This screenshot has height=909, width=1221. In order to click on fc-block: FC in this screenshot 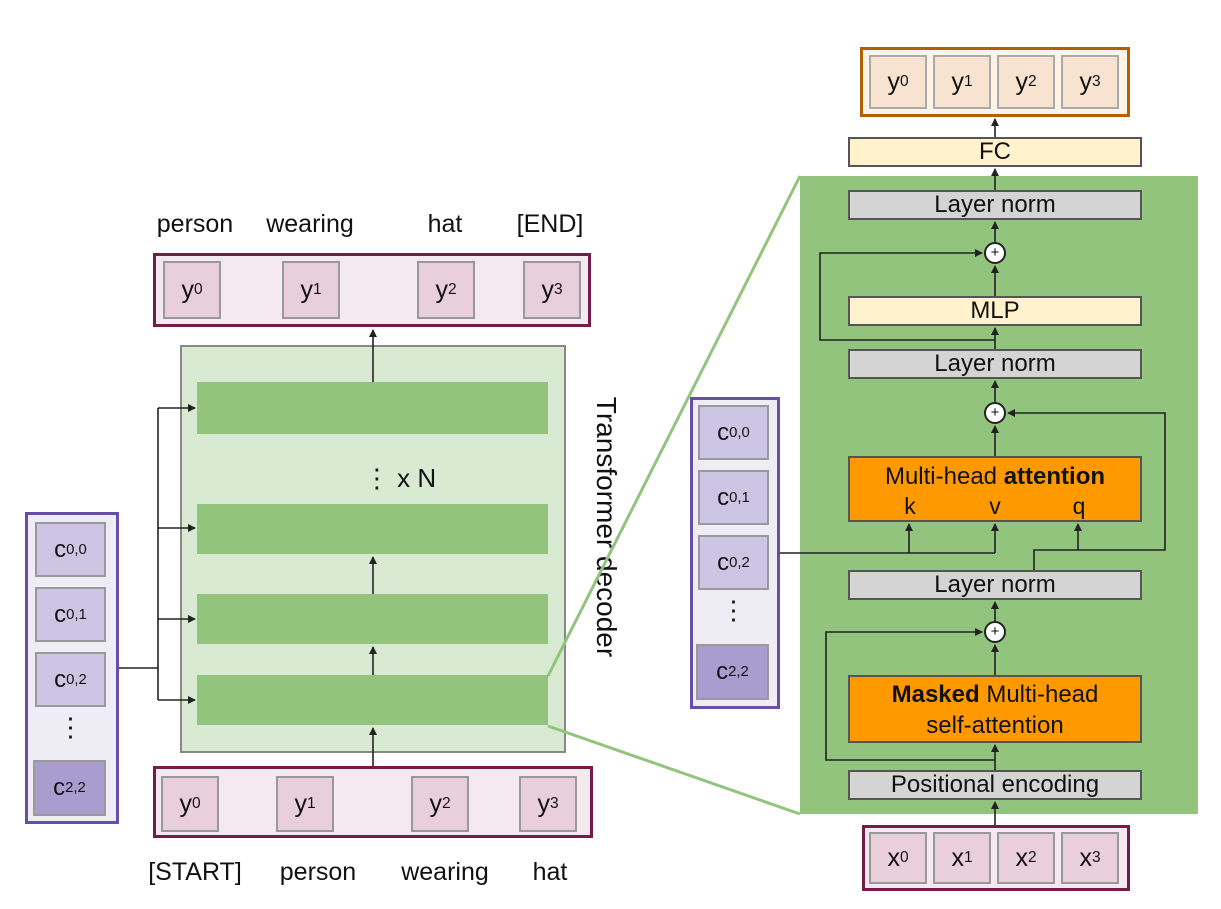, I will do `click(995, 152)`.